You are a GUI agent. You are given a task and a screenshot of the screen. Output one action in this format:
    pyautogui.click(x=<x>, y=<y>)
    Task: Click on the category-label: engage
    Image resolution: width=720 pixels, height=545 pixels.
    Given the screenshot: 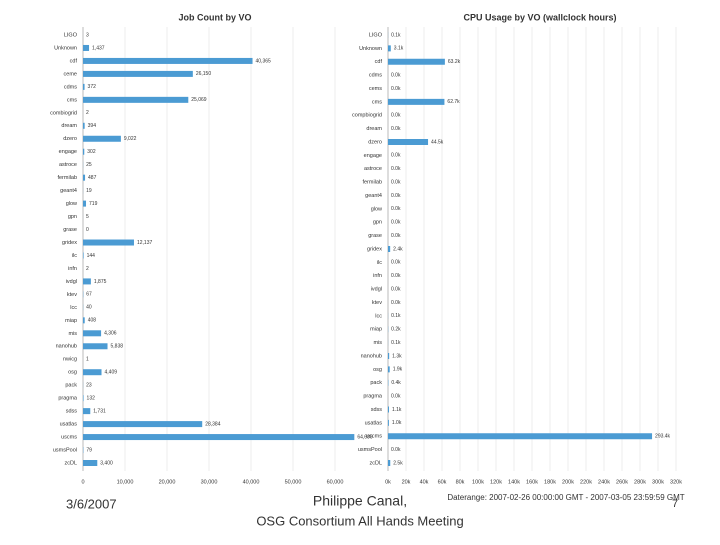 What is the action you would take?
    pyautogui.click(x=68, y=152)
    